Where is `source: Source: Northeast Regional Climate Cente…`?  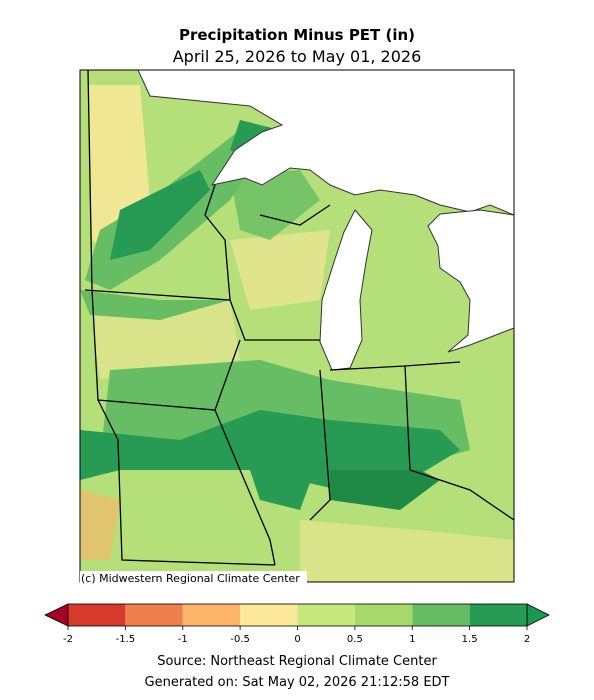 source: Source: Northeast Regional Climate Cente… is located at coordinates (297, 661).